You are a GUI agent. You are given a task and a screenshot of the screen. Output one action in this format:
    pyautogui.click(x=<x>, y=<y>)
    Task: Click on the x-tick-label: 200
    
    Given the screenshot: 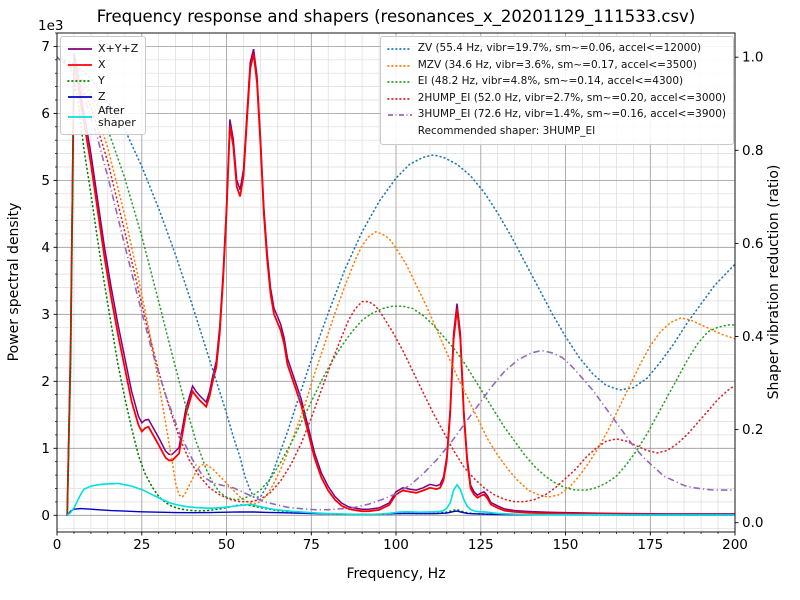 What is the action you would take?
    pyautogui.click(x=735, y=545)
    